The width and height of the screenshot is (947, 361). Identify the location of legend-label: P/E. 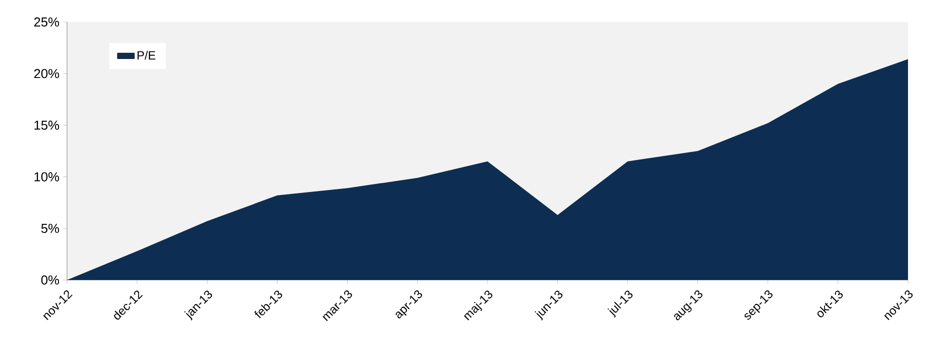
(147, 55).